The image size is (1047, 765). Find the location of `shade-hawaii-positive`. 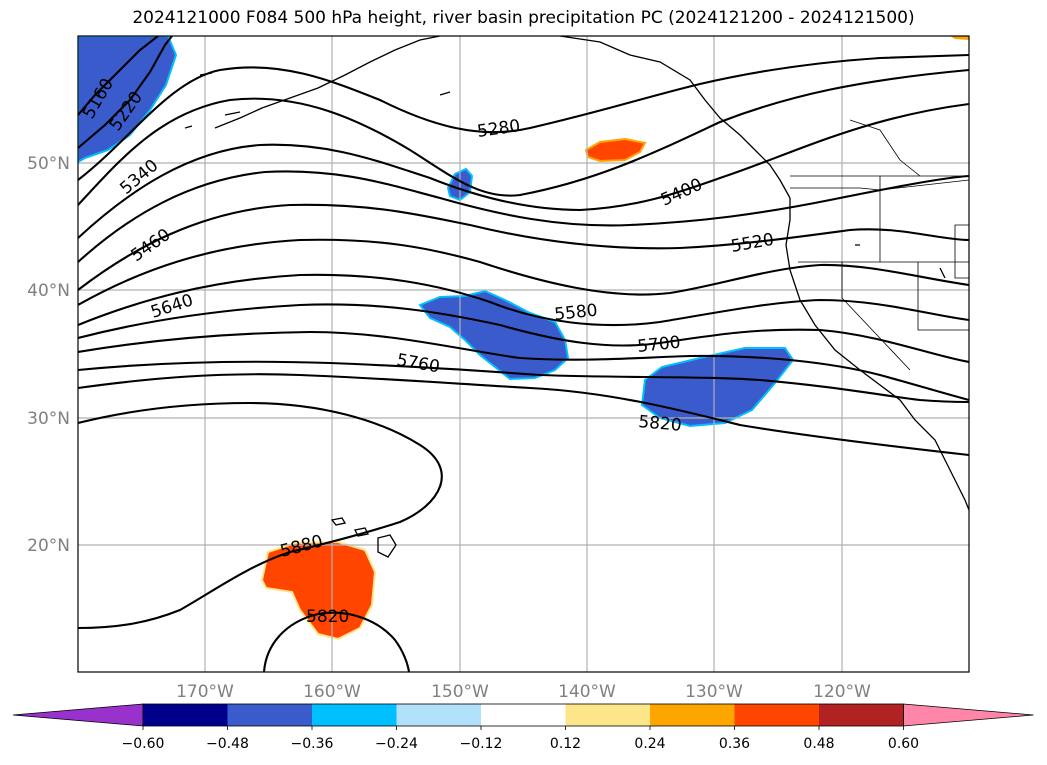

shade-hawaii-positive is located at coordinates (318, 590).